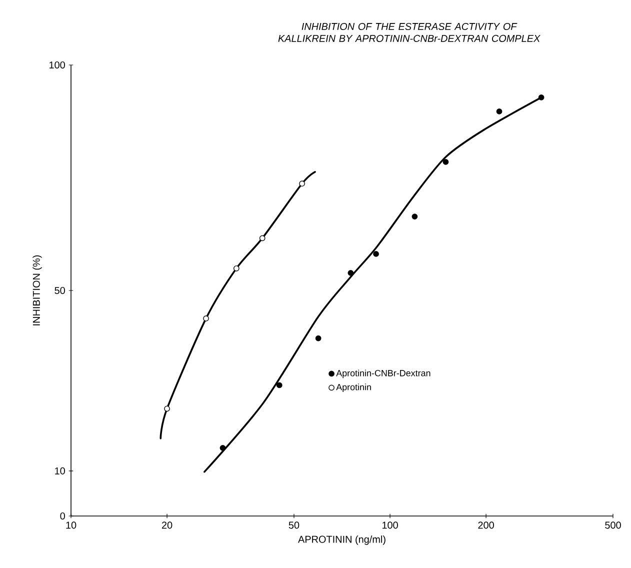 The width and height of the screenshot is (631, 568). Describe the element at coordinates (383, 374) in the screenshot. I see `legend-label: Aprotinin-CNBr-Dextran` at that location.